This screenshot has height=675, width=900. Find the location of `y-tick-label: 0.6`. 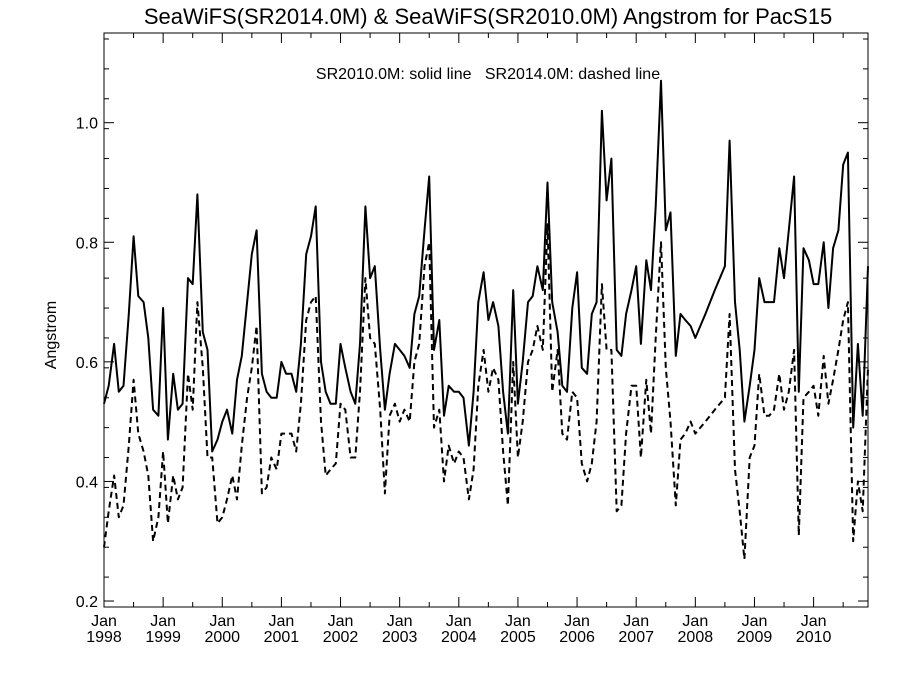

y-tick-label: 0.6 is located at coordinates (87, 363).